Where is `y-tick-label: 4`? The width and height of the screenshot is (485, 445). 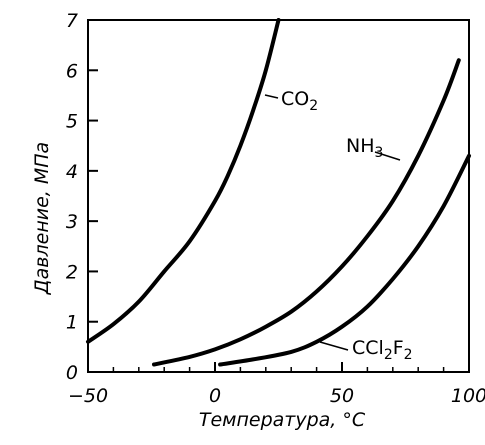 y-tick-label: 4 is located at coordinates (72, 172).